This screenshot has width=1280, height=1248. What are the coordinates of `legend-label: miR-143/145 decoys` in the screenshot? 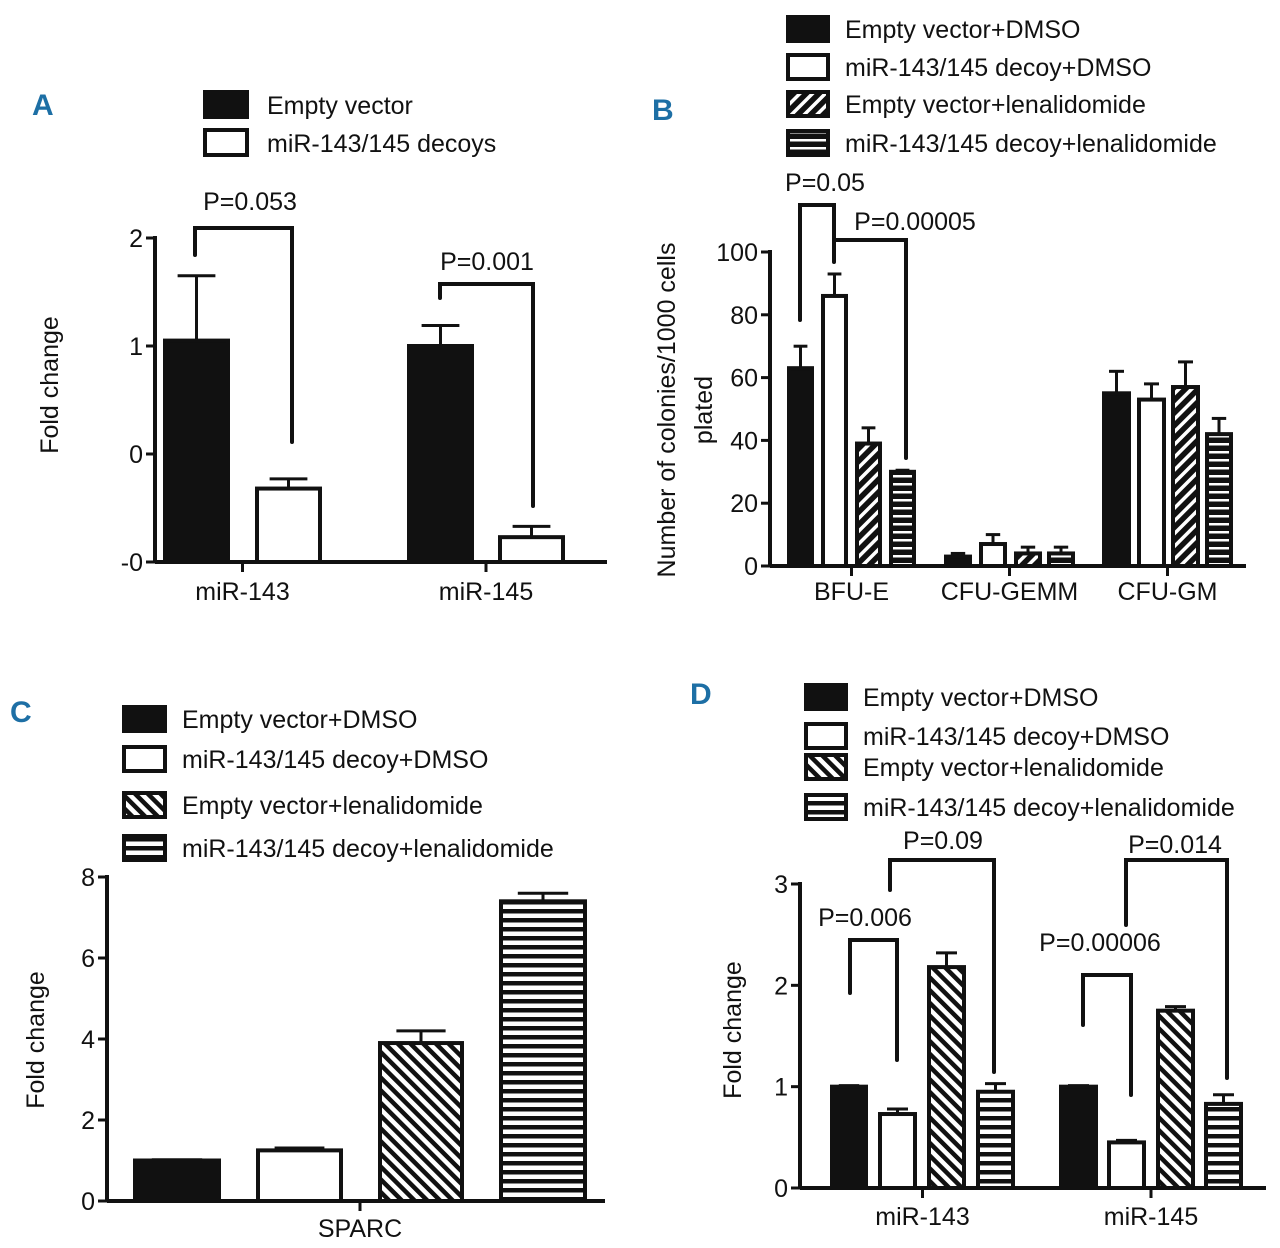 It's located at (381, 144).